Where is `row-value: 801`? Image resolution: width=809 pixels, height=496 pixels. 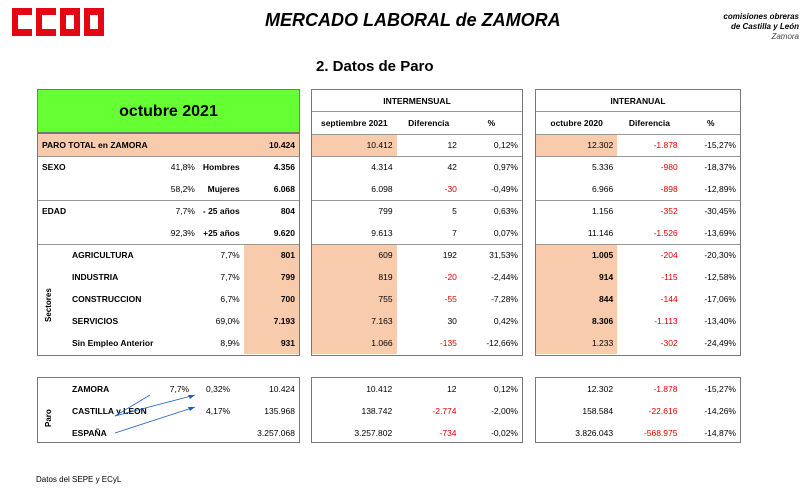
row-value: 801 is located at coordinates (271, 254).